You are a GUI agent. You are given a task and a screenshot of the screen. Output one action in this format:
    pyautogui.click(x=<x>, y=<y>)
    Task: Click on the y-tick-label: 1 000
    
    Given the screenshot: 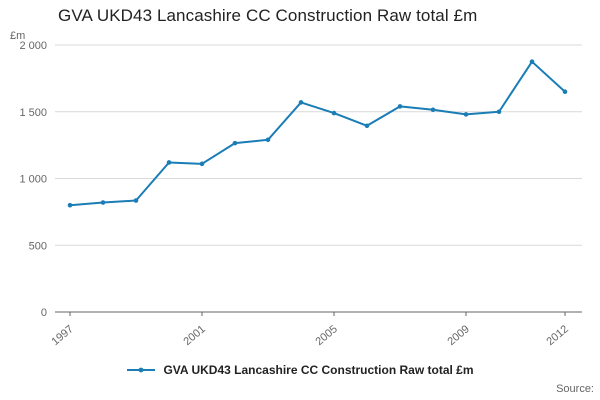 What is the action you would take?
    pyautogui.click(x=33, y=180)
    